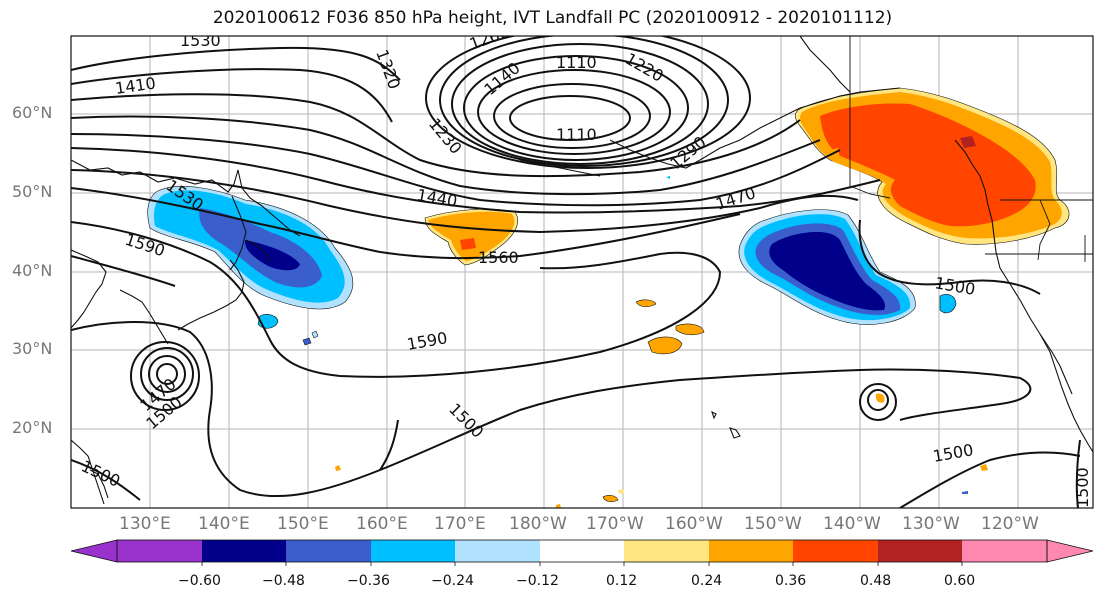 This screenshot has width=1105, height=601. I want to click on colorbar, so click(582, 552).